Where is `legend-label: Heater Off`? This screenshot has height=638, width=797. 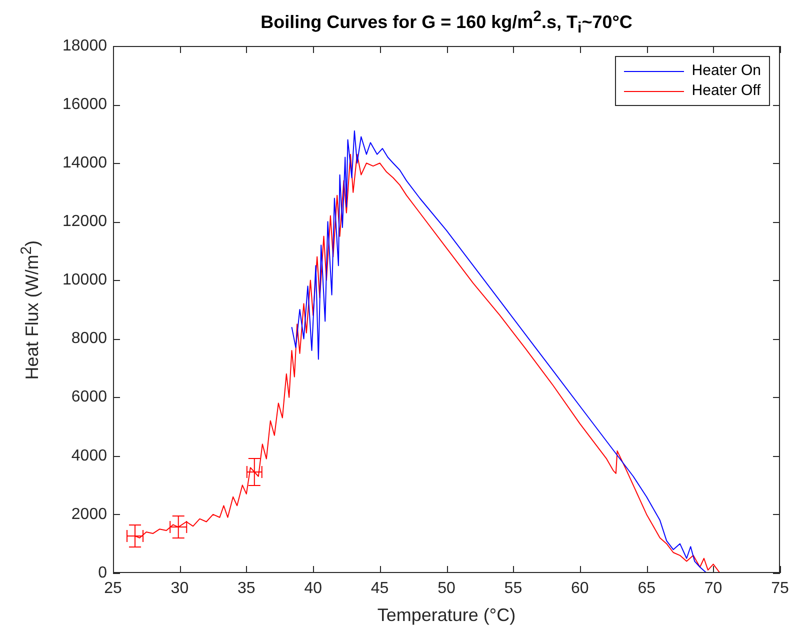
legend-label: Heater Off is located at coordinates (726, 91).